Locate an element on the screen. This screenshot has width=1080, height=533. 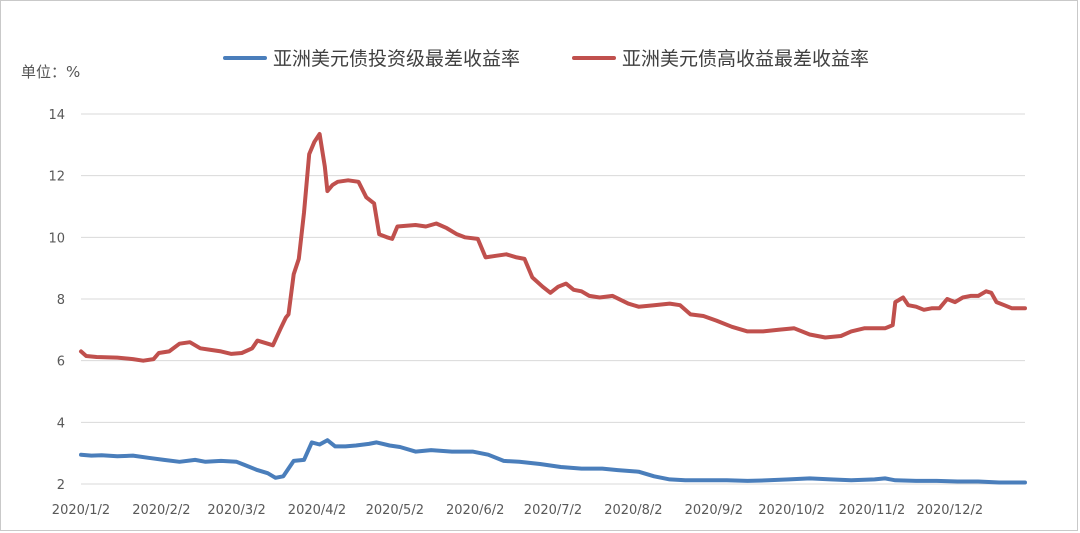
chart-legend: 亚洲美元债投资级最差收益率 亚洲美元债高收益最差收益率 is located at coordinates (572, 57).